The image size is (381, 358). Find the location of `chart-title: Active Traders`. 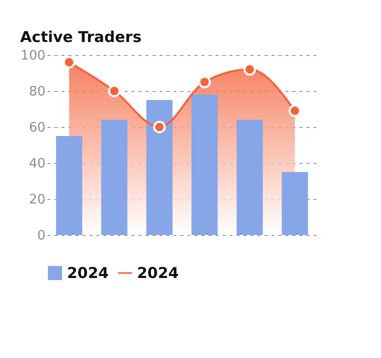

chart-title: Active Traders is located at coordinates (81, 37).